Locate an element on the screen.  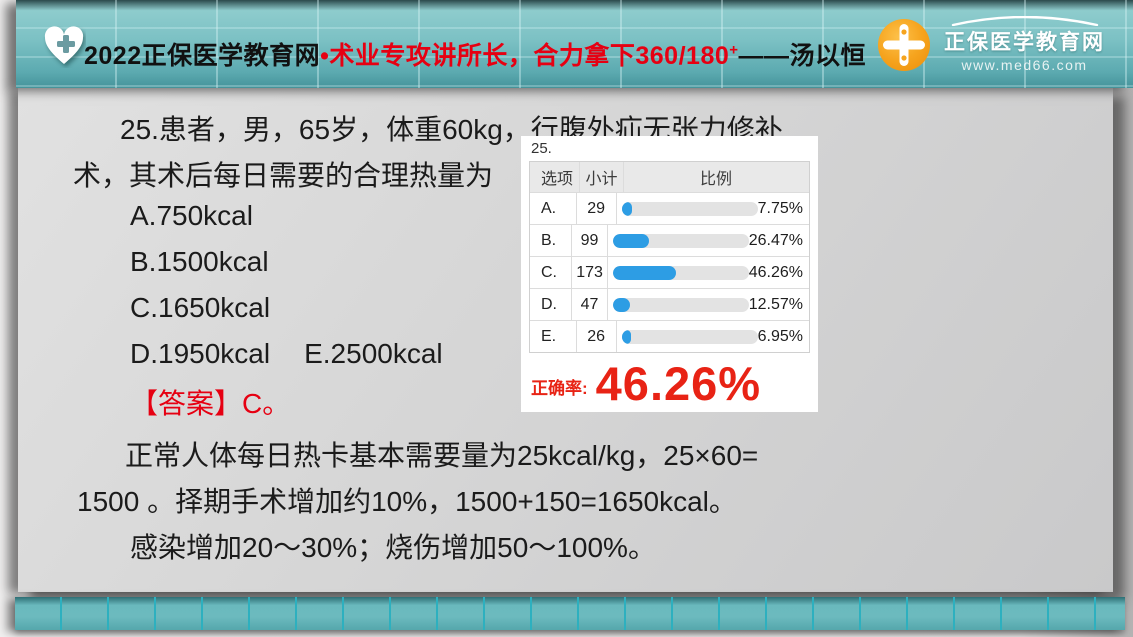
brand-name: 正保医学教育网 is located at coordinates (1024, 42).